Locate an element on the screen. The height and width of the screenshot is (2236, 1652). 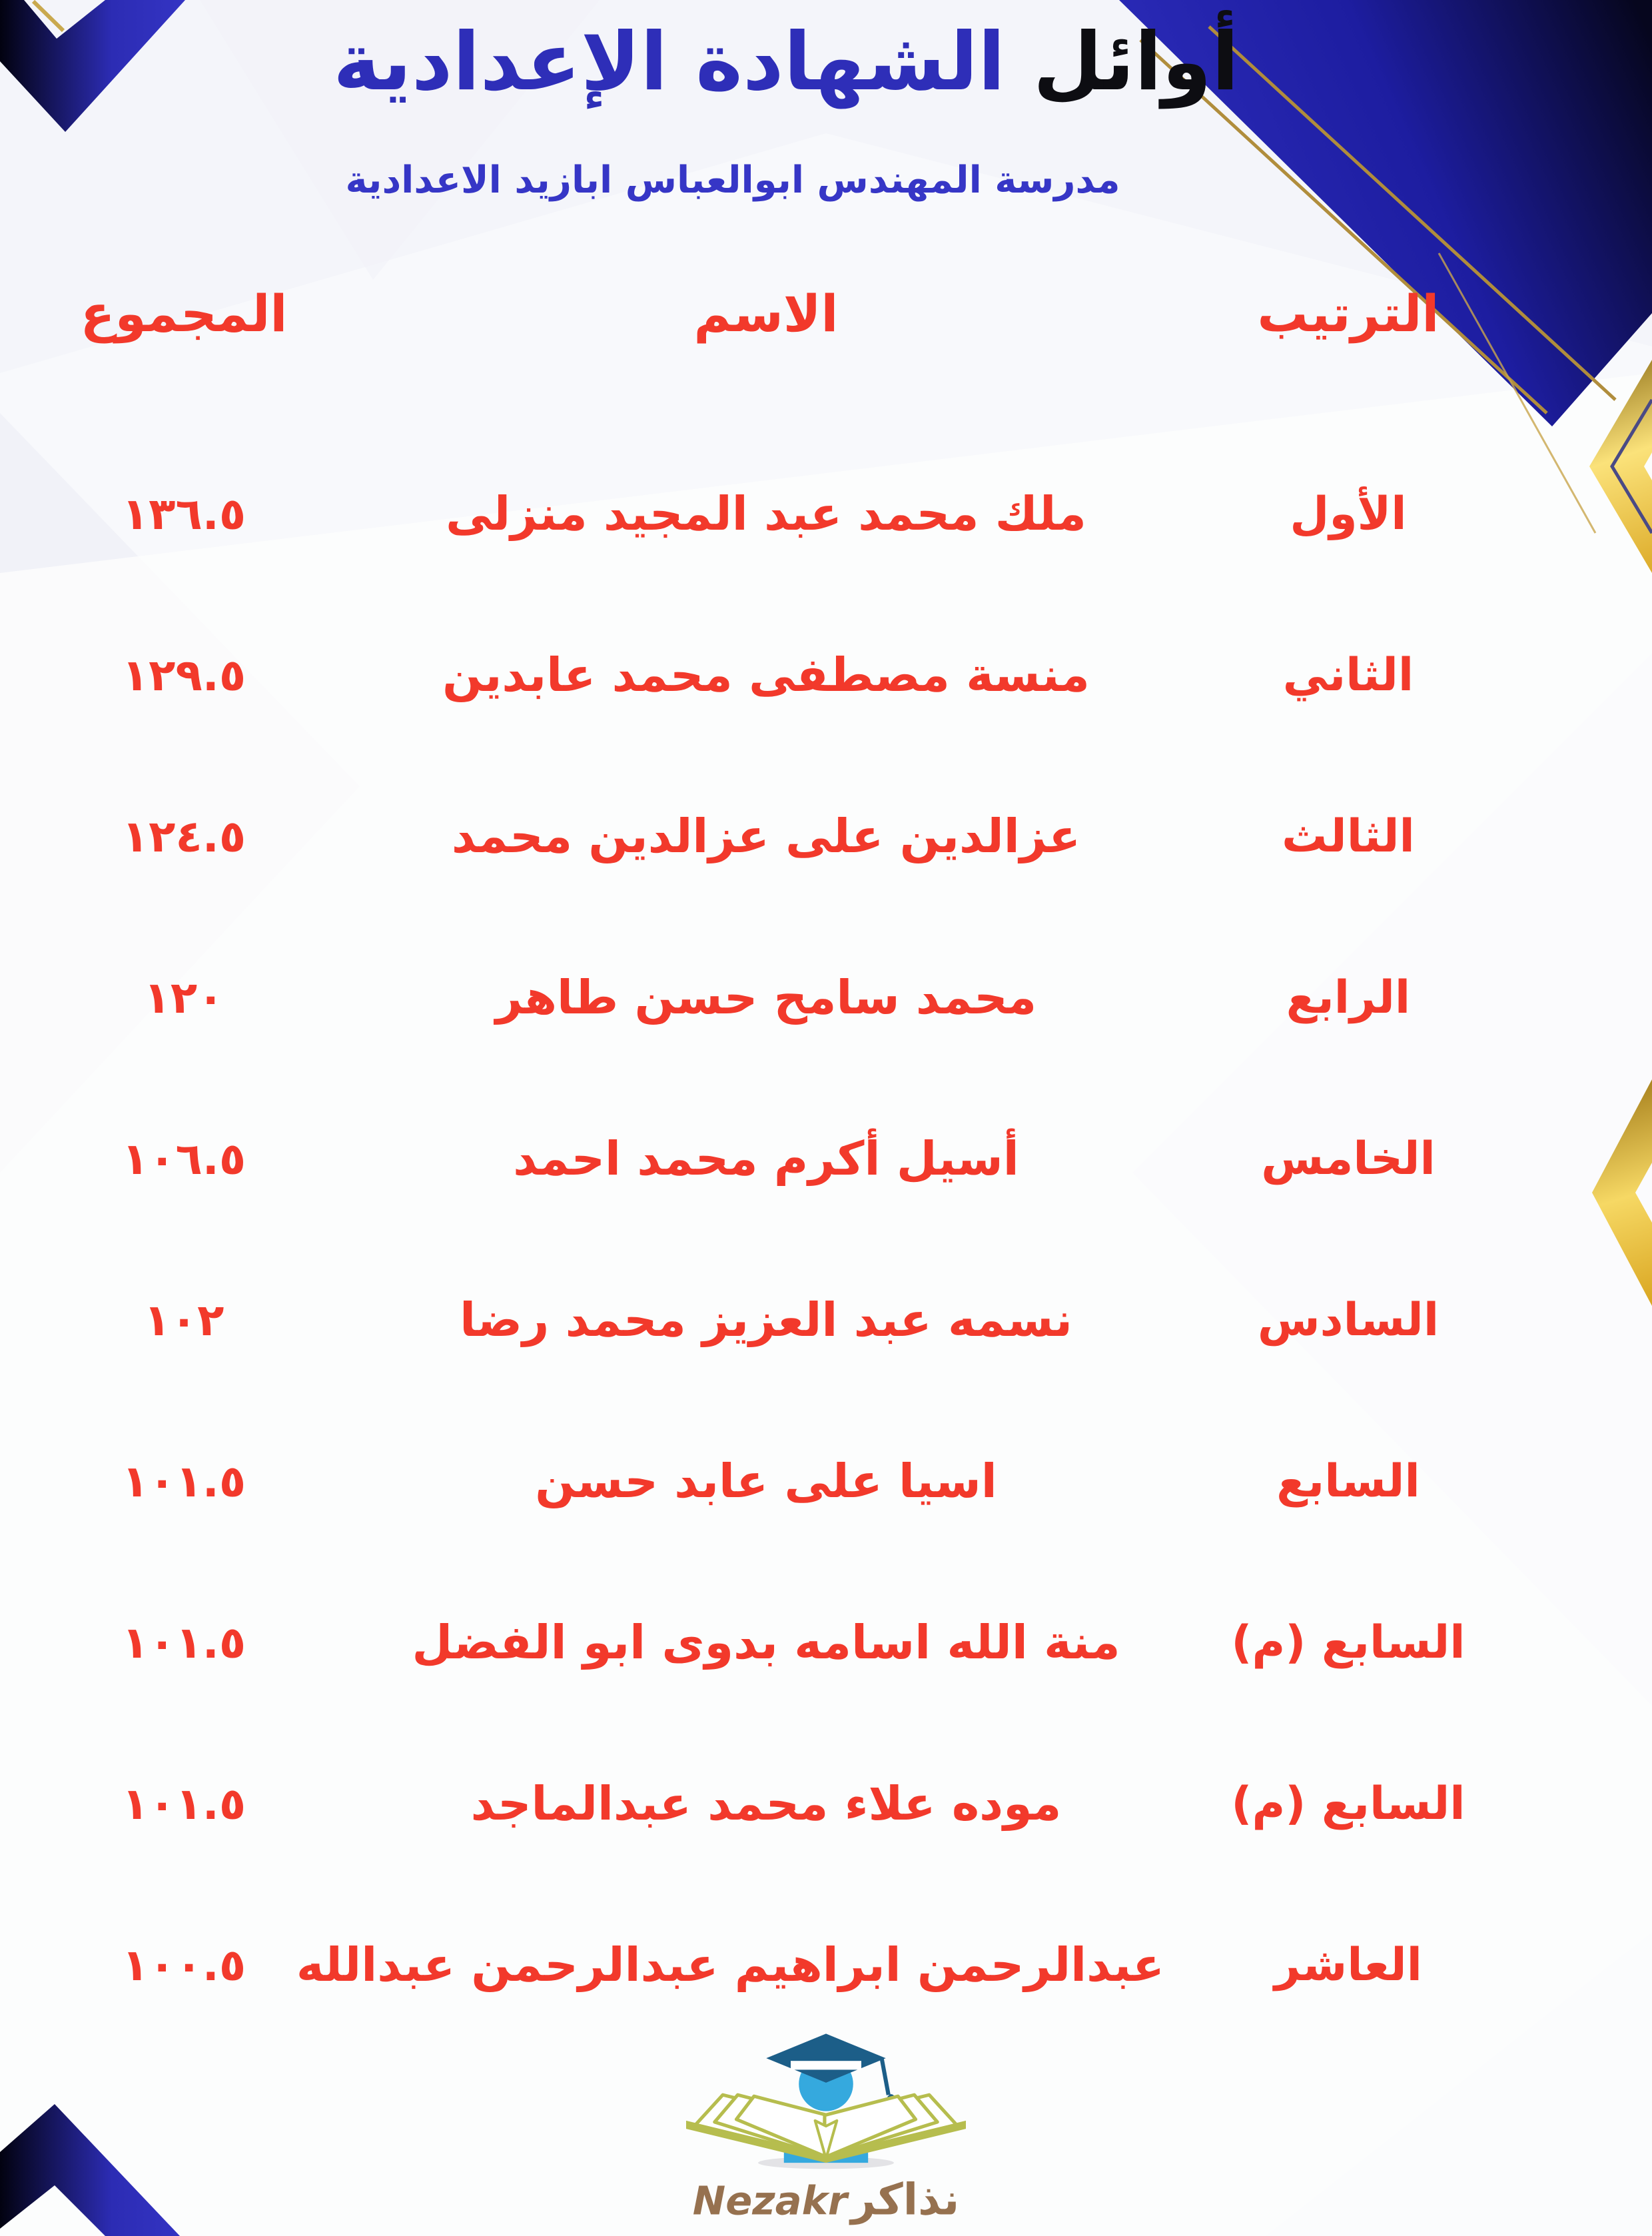
table-row: السادس نسمه عبد العزيز محمد رضا ١٠٢ is located at coordinates (826, 1319).